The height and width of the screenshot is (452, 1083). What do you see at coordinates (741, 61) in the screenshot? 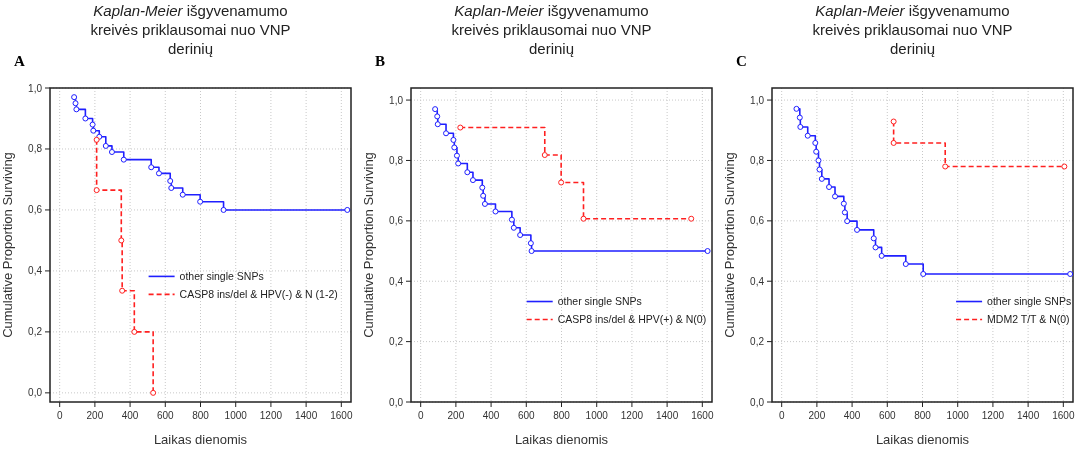
I see `text: C` at bounding box center [741, 61].